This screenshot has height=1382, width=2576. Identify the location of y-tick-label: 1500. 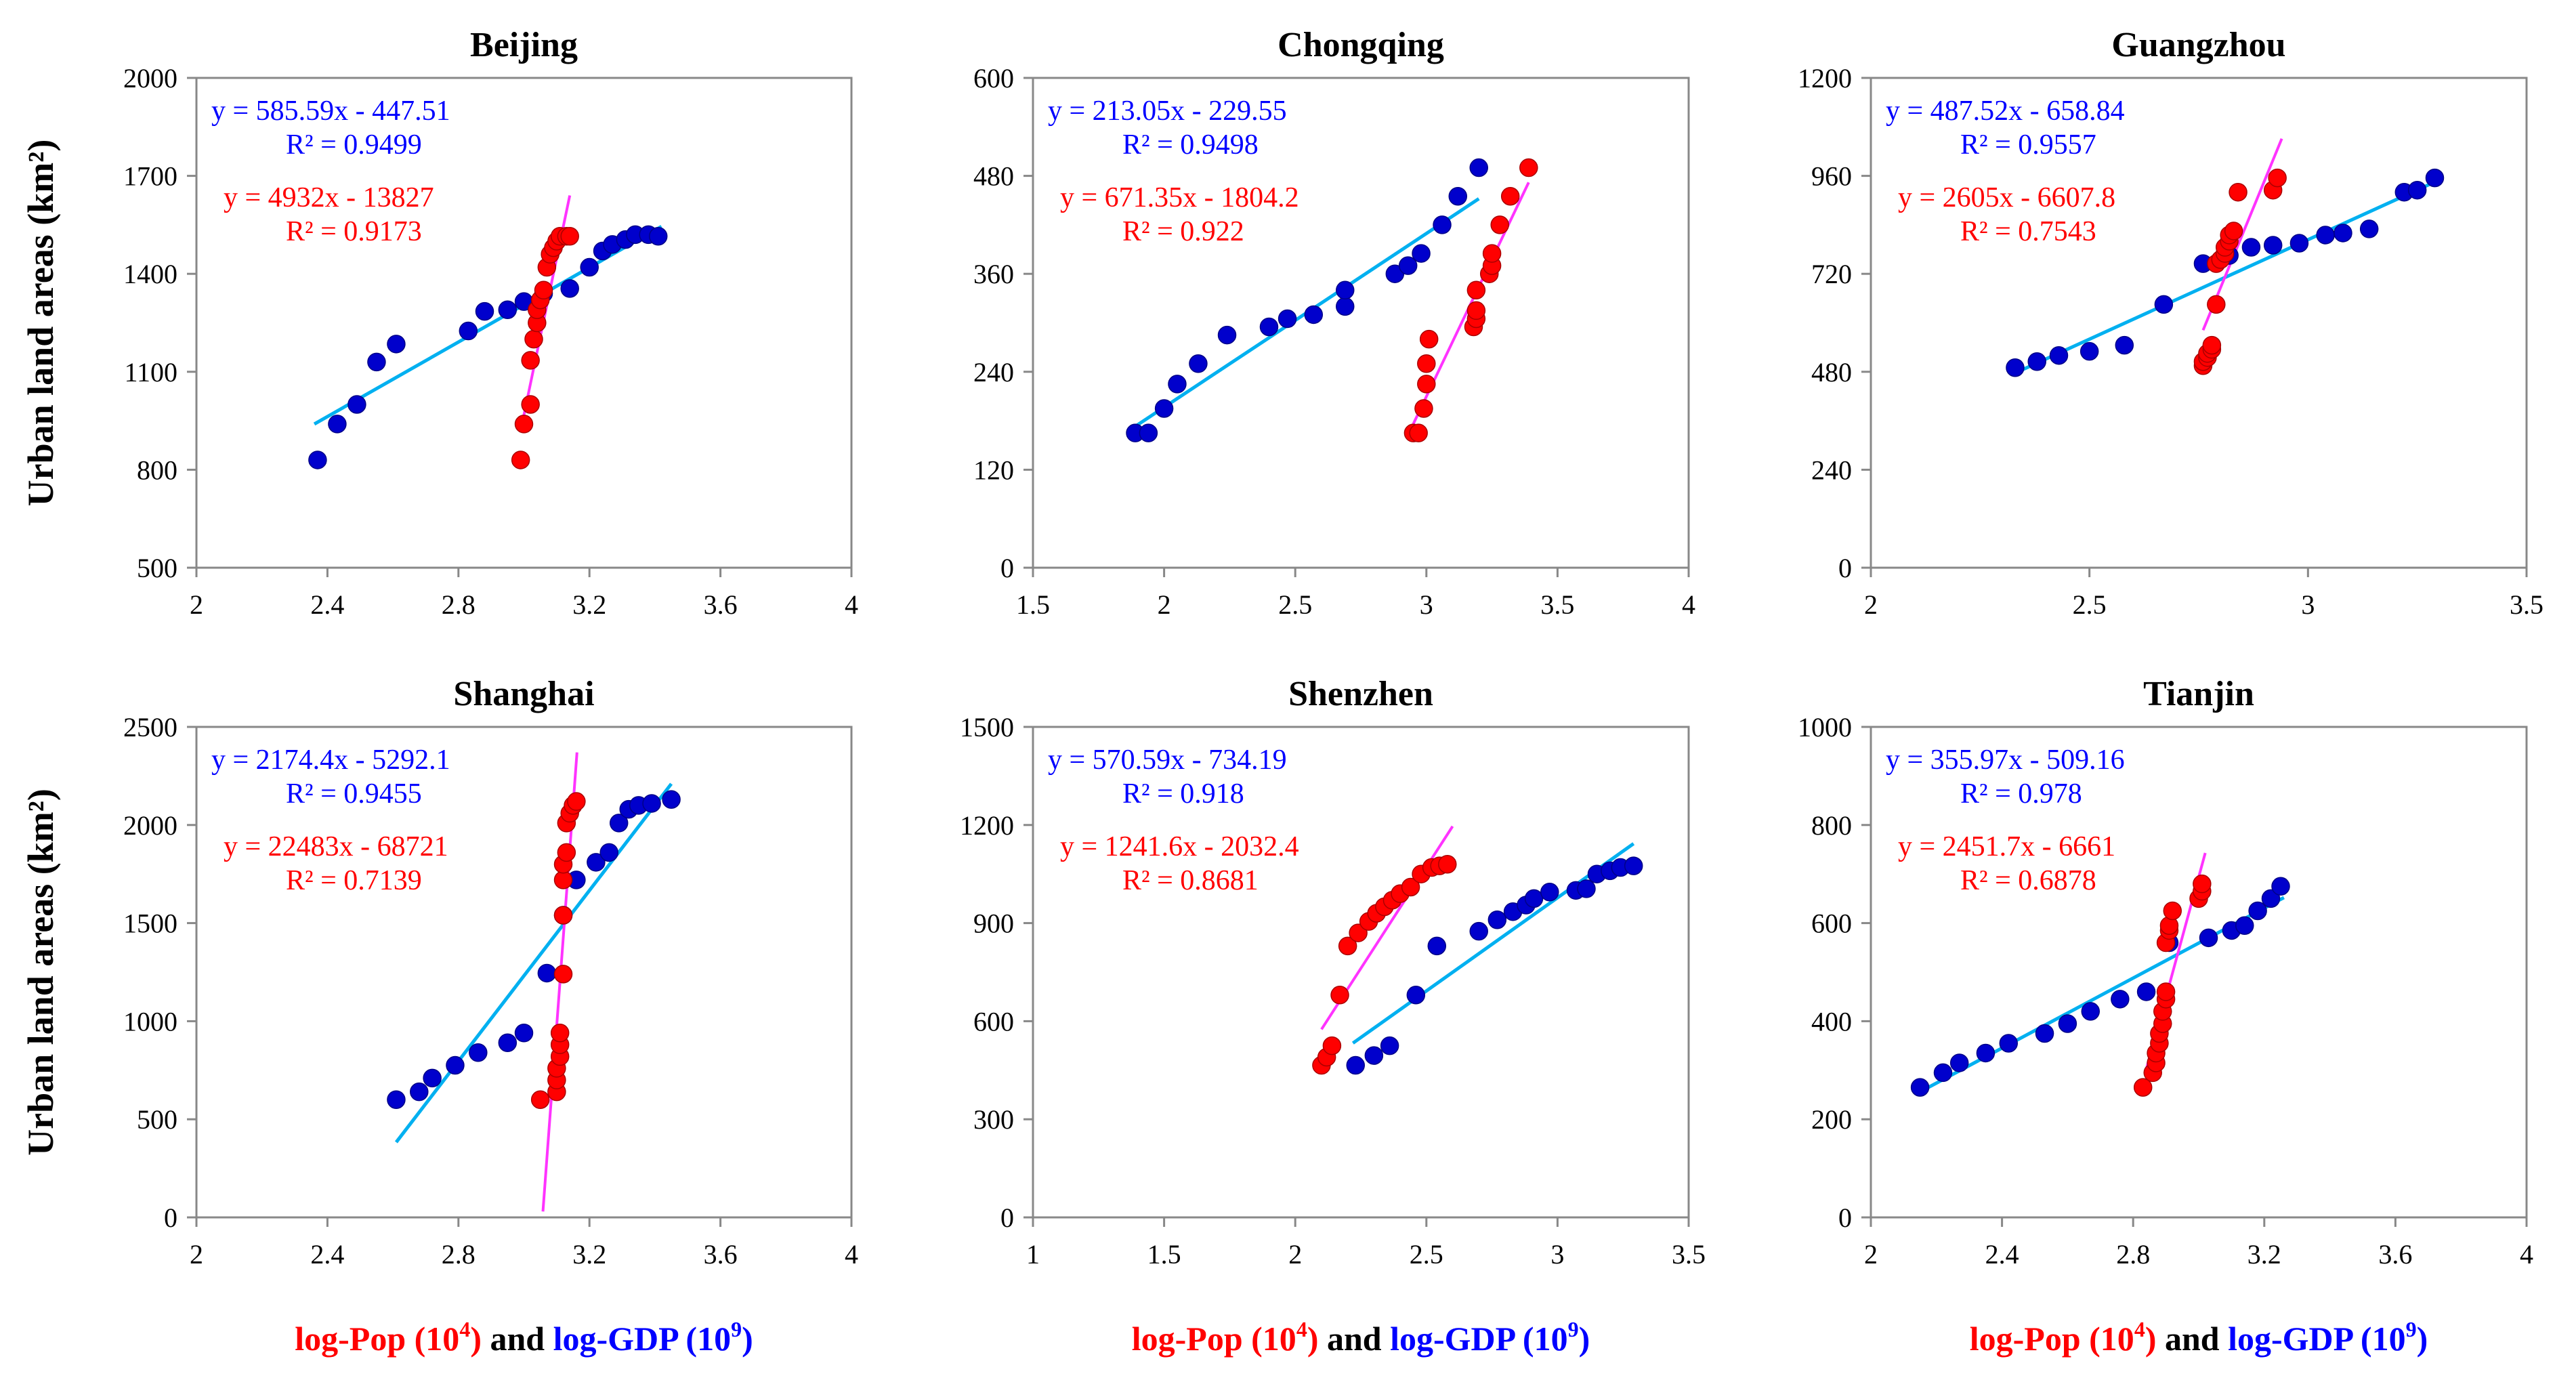
(987, 727).